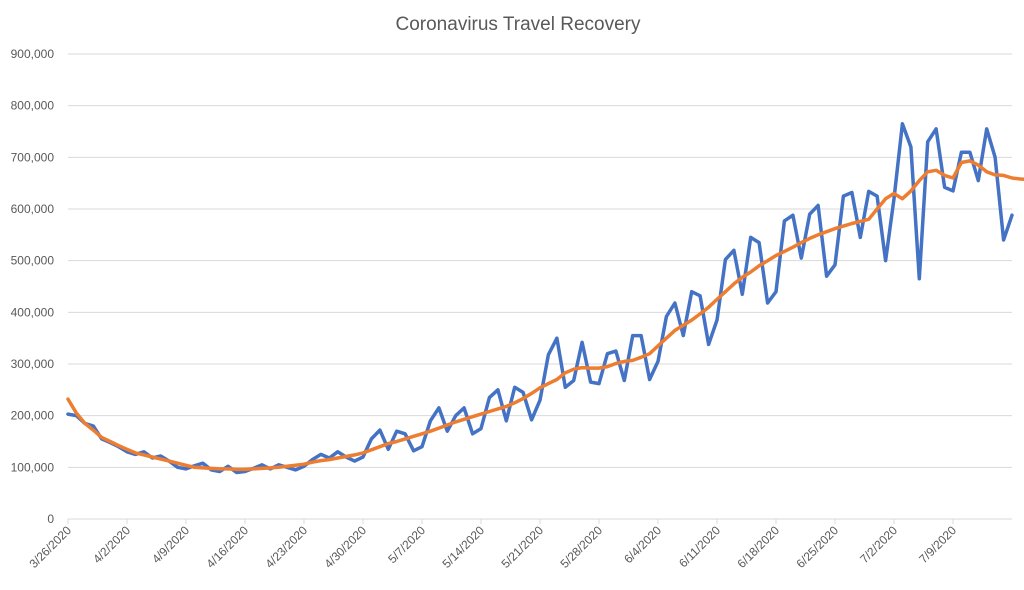 This screenshot has height=590, width=1024. What do you see at coordinates (518, 24) in the screenshot?
I see `chart-title: Coronavirus Travel Recovery` at bounding box center [518, 24].